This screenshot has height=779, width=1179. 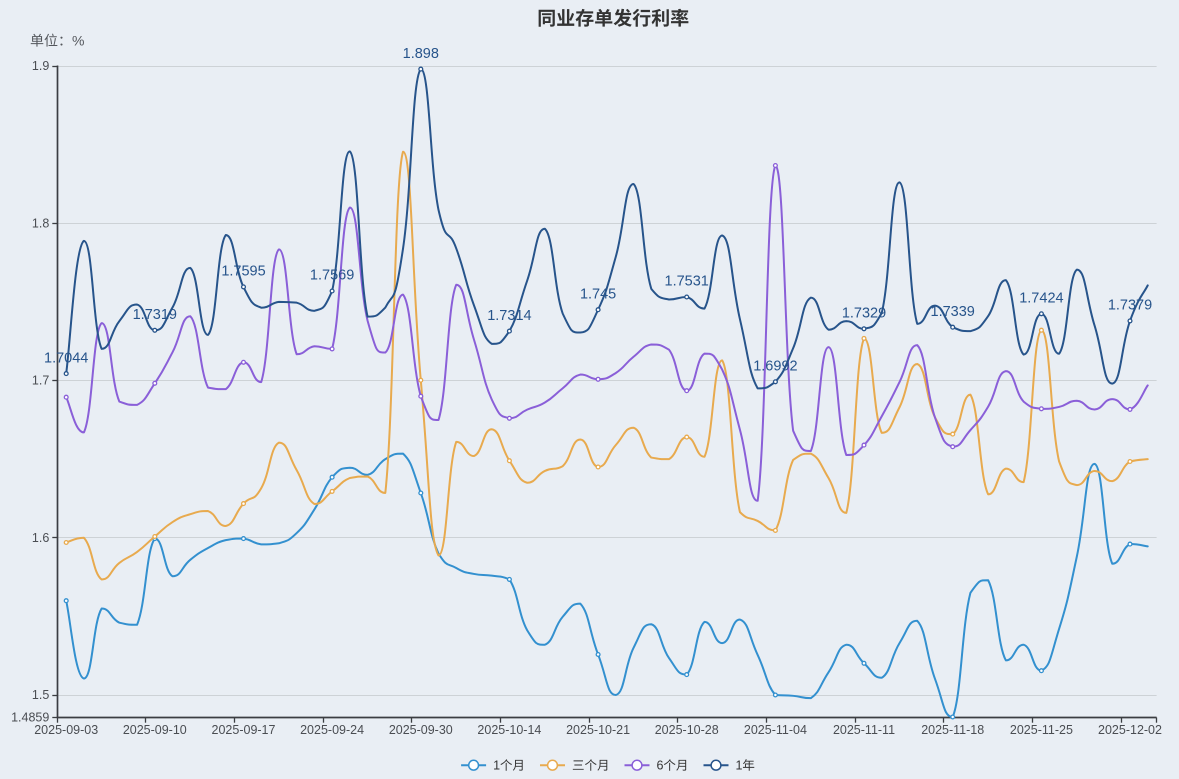 I want to click on svg-text: 1.9, so click(x=40, y=66).